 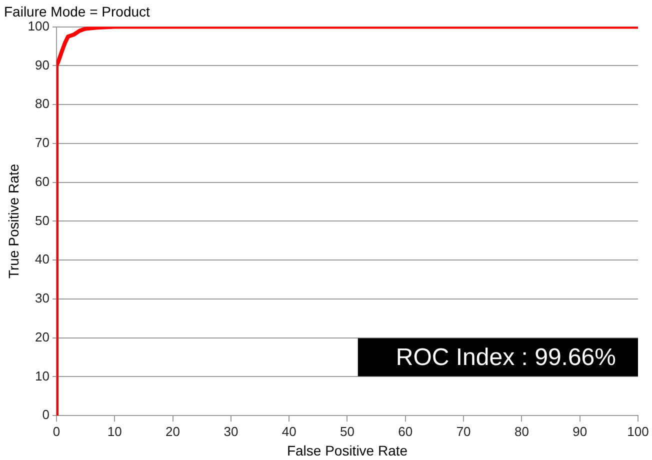 What do you see at coordinates (46, 414) in the screenshot?
I see `y-tick-label: 0` at bounding box center [46, 414].